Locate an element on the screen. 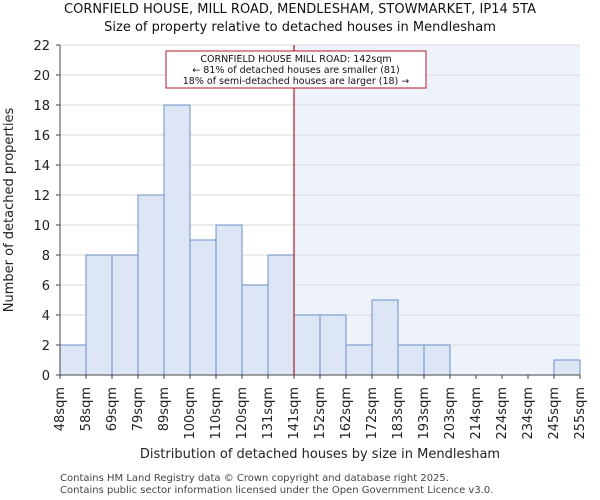 The image size is (600, 500). x-tick-label: 69sqm is located at coordinates (112, 409).